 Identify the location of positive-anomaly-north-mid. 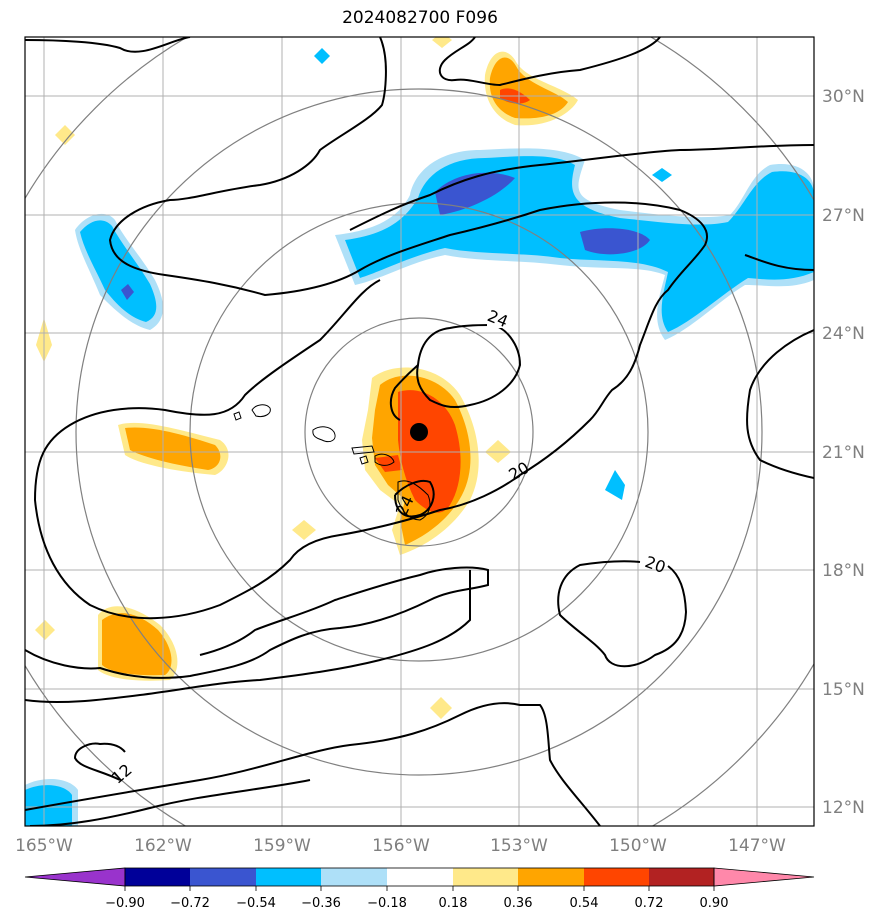
(528, 88).